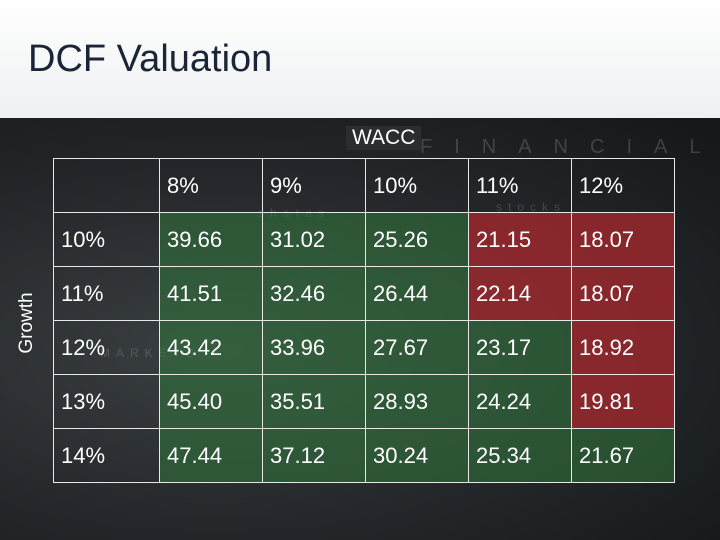 The image size is (720, 540). What do you see at coordinates (211, 185) in the screenshot?
I see `column-header: 8%` at bounding box center [211, 185].